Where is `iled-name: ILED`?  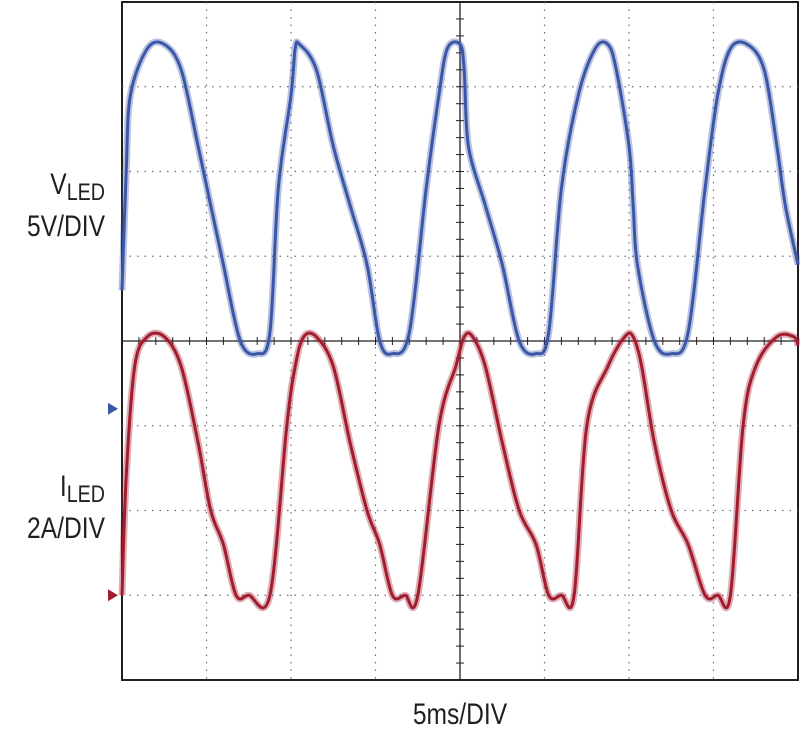
iled-name: ILED is located at coordinates (82, 489).